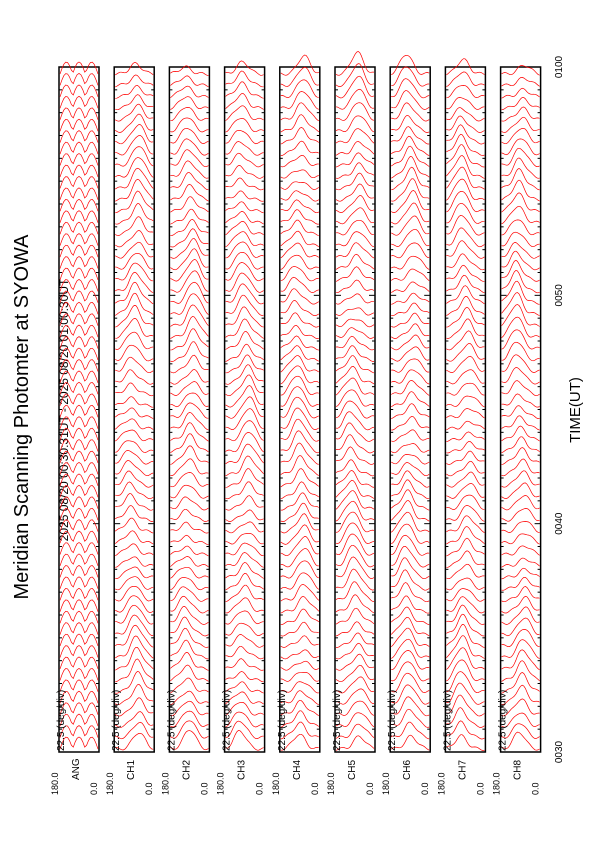 The image size is (595, 842). What do you see at coordinates (517, 430) in the screenshot?
I see `panel-ch8: 22.5 (deg/div) CH8 180.0 0.0` at bounding box center [517, 430].